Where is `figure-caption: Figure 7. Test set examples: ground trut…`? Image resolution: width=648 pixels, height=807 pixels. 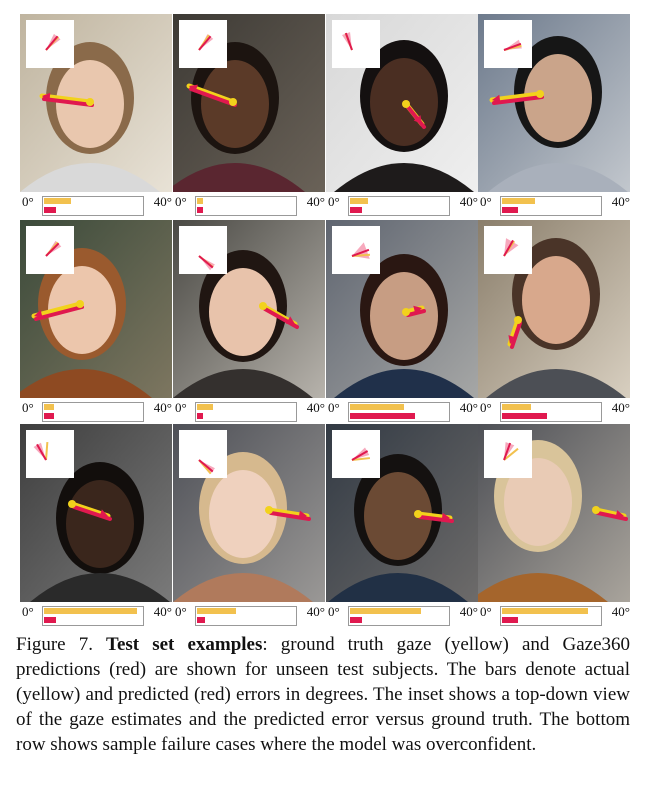
figure-caption: Figure 7. Test set examples: ground trut… is located at coordinates (323, 694).